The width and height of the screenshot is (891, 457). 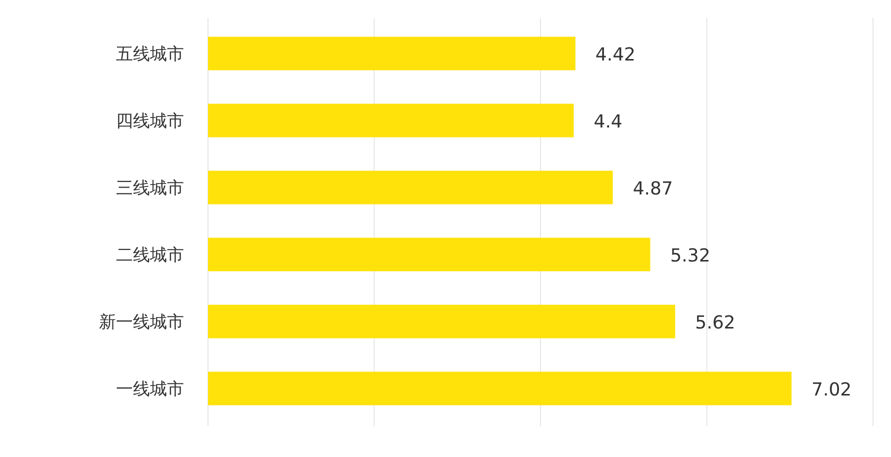 I want to click on y-tick-label: 一线城市, so click(x=150, y=390).